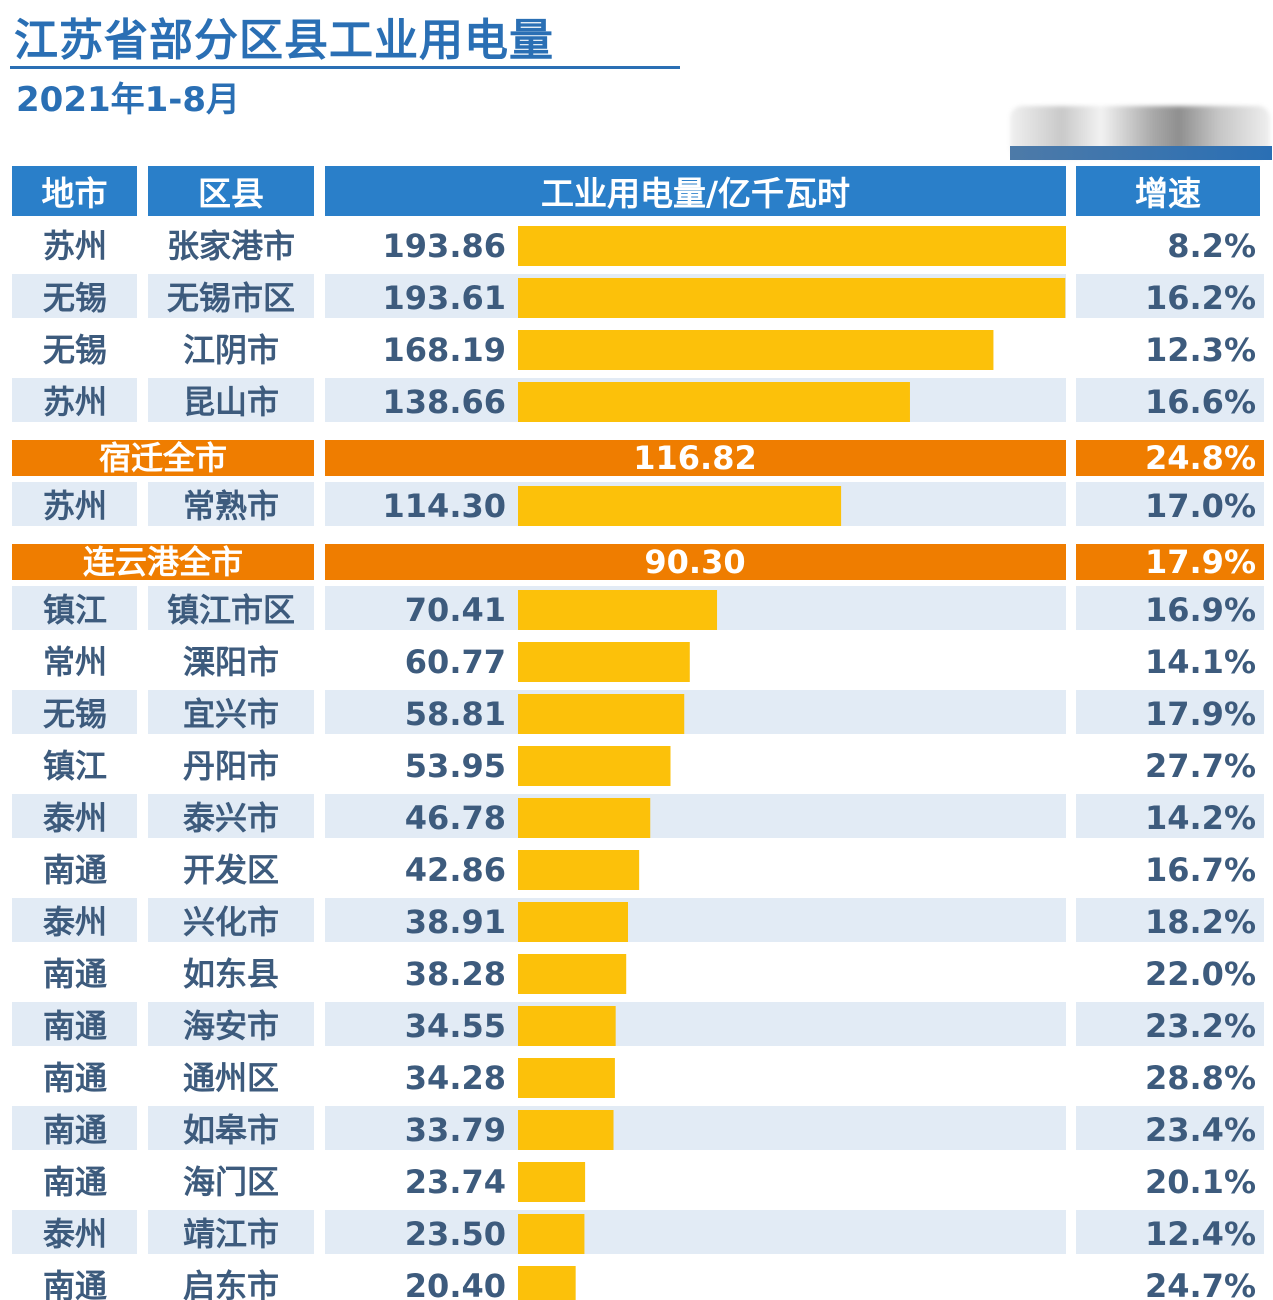  I want to click on highlight-value-cell, so click(695, 458).